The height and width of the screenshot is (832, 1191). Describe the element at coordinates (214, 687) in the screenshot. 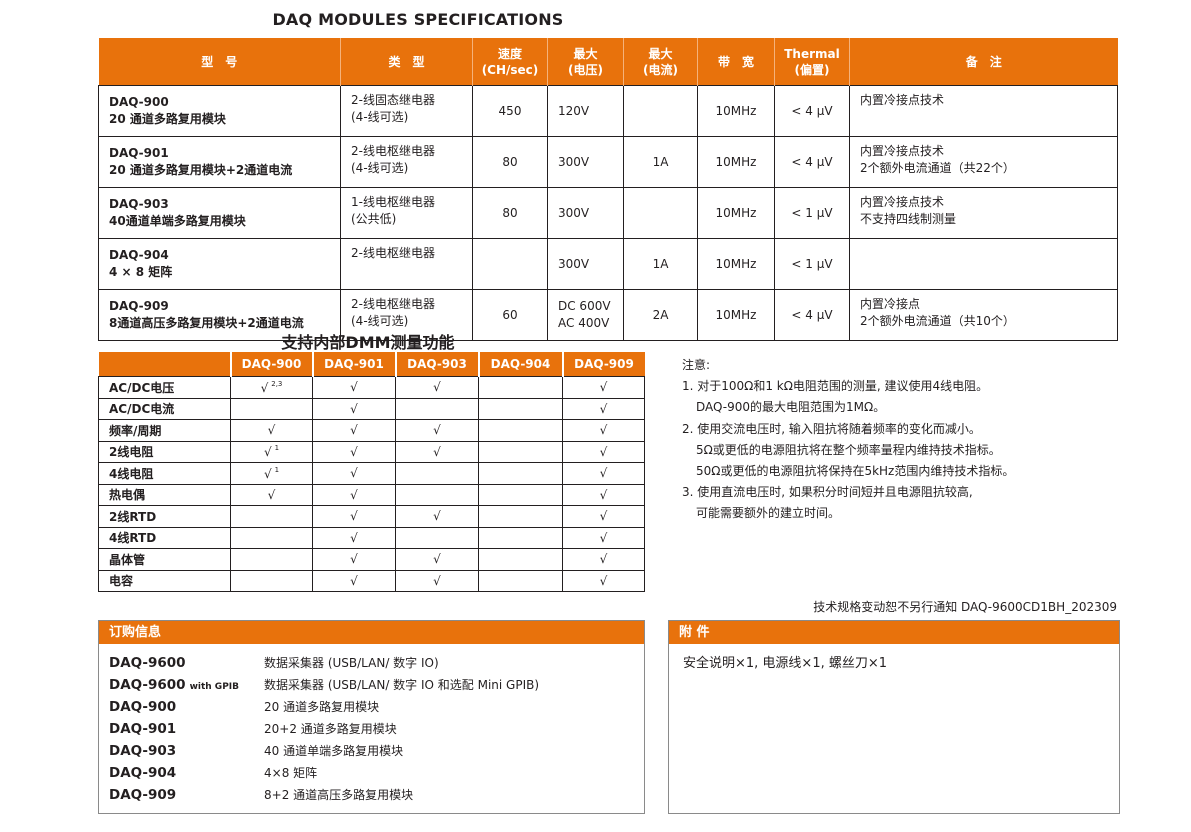

I see `order-model-suffix: with GPIB` at that location.